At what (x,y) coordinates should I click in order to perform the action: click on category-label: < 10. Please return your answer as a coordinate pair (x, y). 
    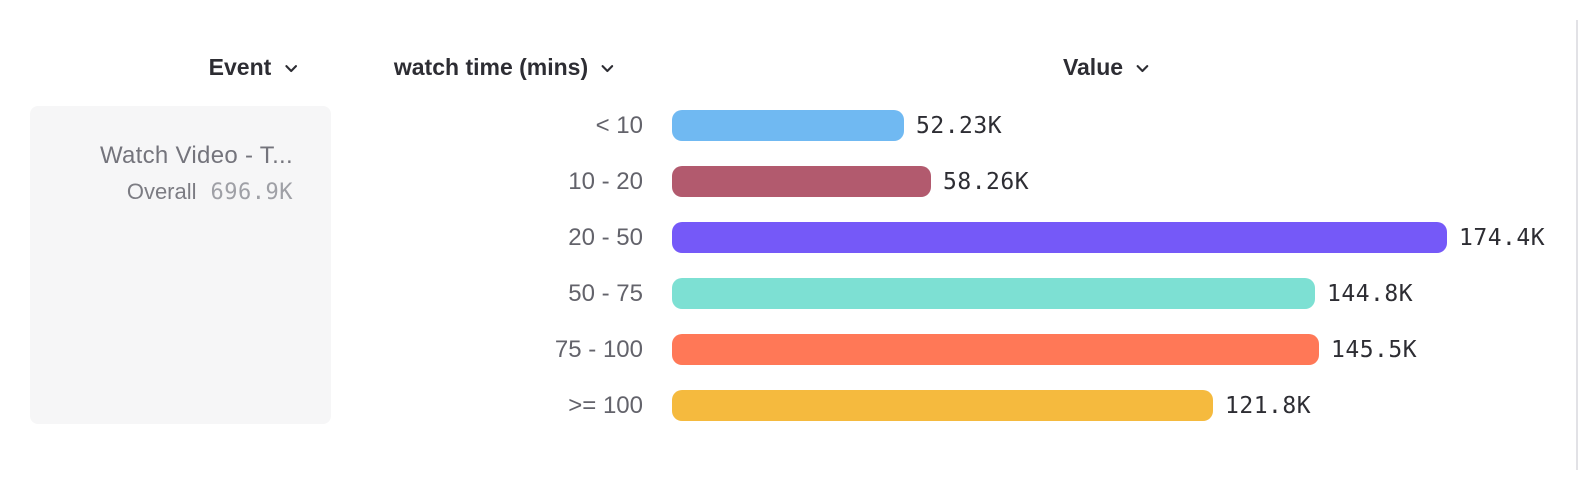
    Looking at the image, I should click on (619, 125).